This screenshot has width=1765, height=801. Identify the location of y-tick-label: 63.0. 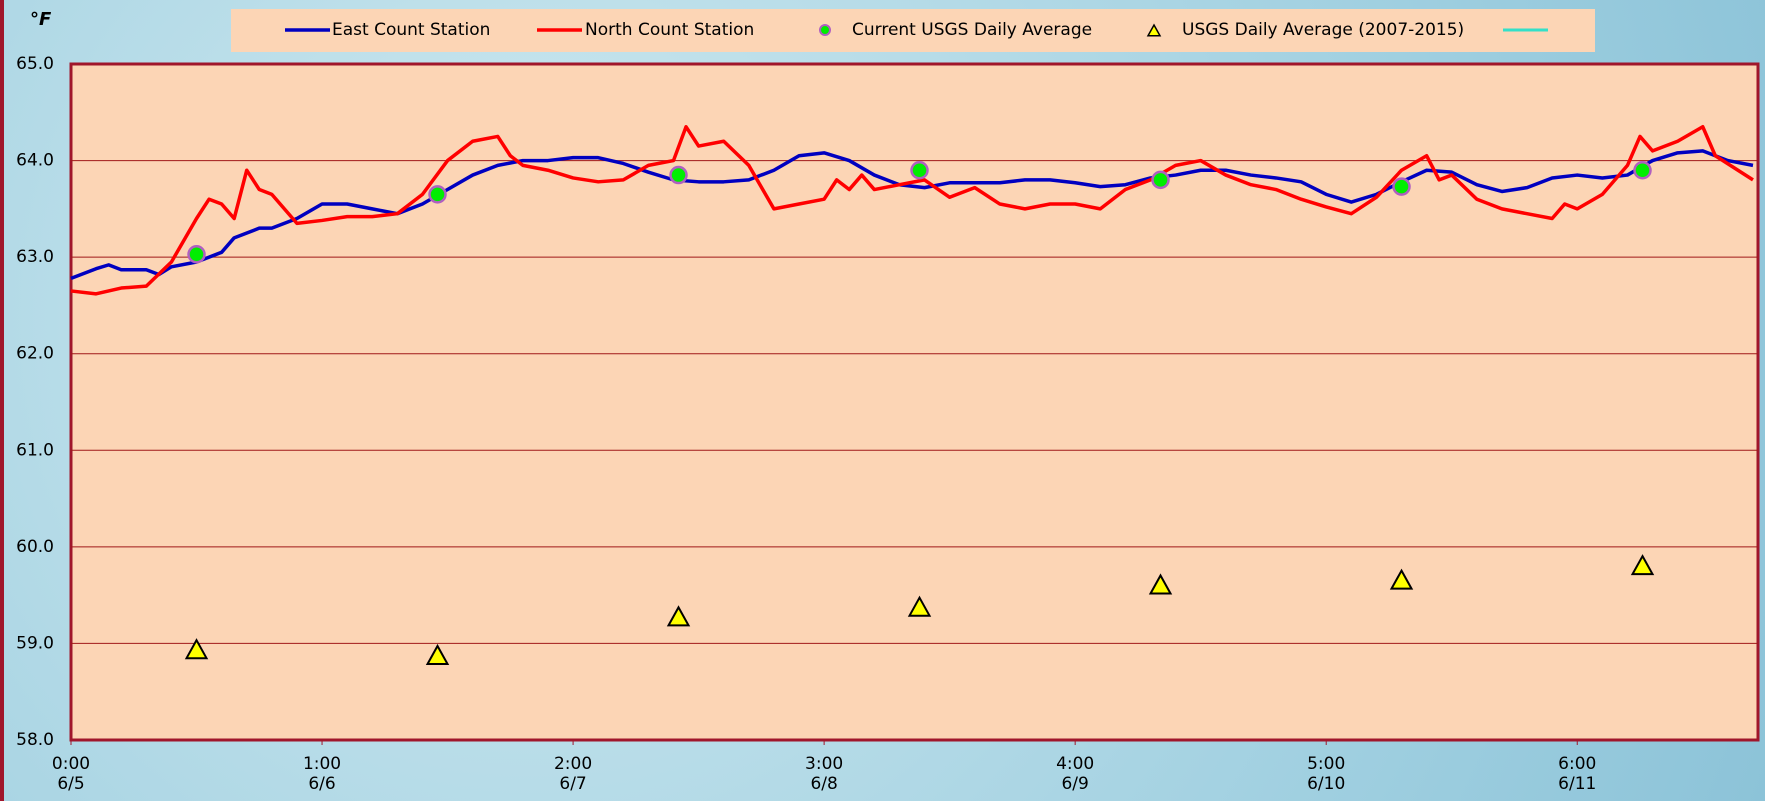
(35, 257).